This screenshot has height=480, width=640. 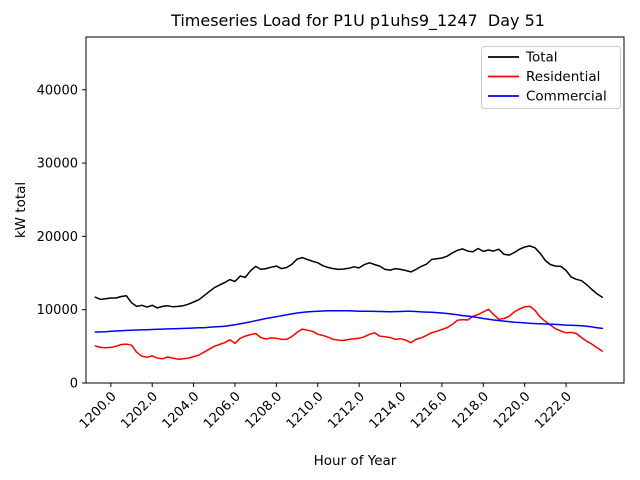 I want to click on y-tick-label: 30000, so click(x=57, y=164).